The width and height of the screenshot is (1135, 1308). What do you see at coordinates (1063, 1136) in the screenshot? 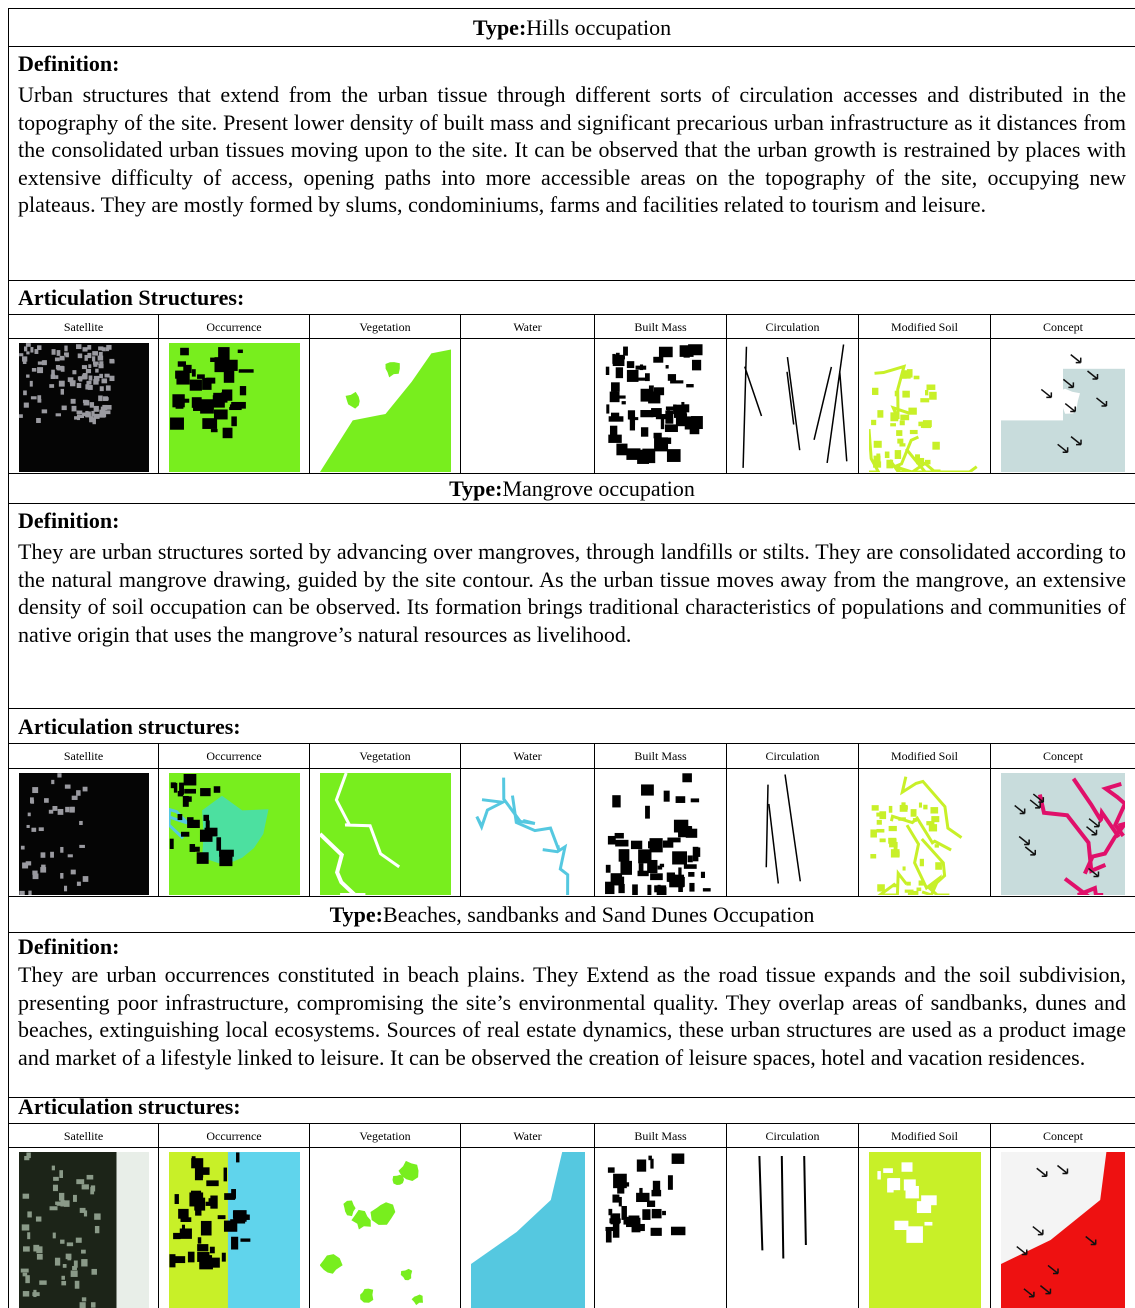
I see `column-header: Concept` at bounding box center [1063, 1136].